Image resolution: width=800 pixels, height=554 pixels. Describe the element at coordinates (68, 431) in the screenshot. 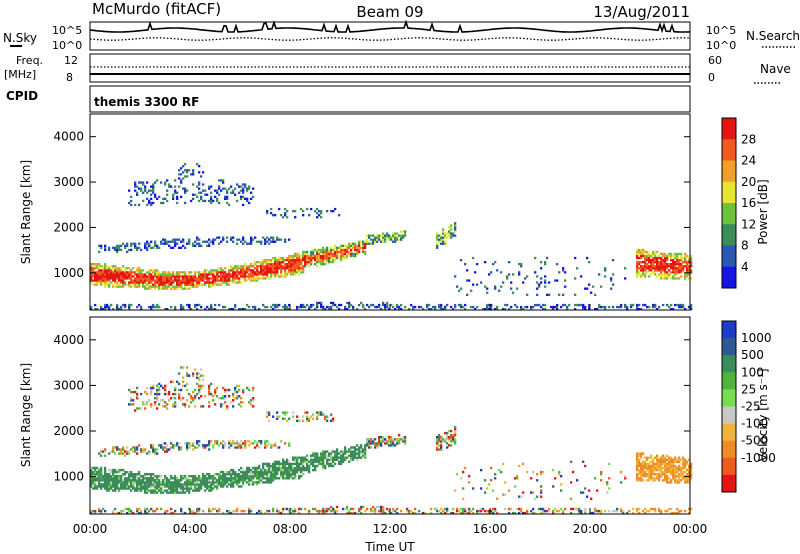

I see `velocity-y-tick-label: 2000` at that location.